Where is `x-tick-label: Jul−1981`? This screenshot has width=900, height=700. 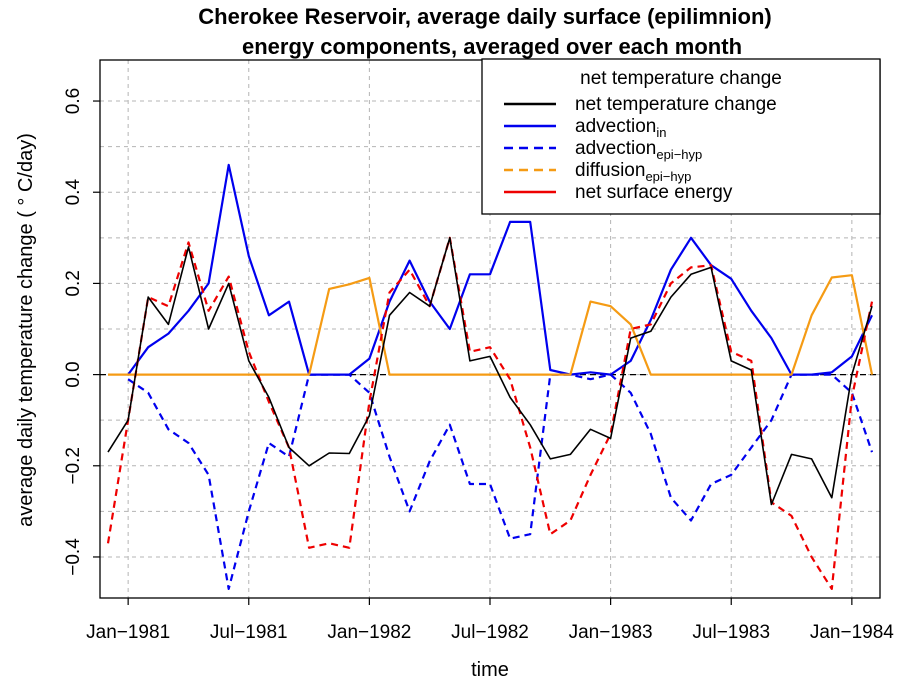 x-tick-label: Jul−1981 is located at coordinates (249, 632).